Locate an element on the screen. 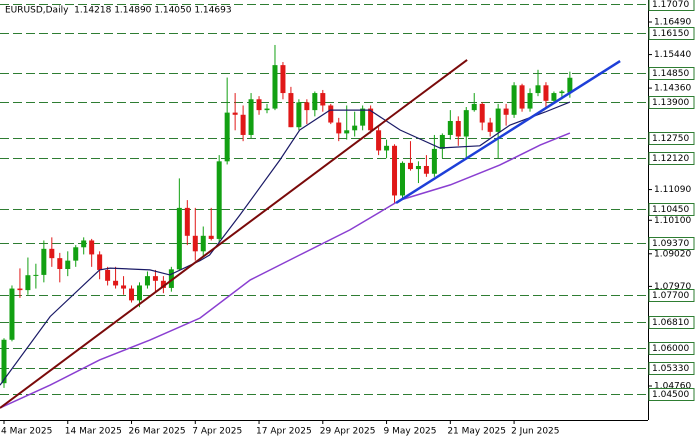  x-tick-label: 4 Mar 2025 is located at coordinates (26, 432).